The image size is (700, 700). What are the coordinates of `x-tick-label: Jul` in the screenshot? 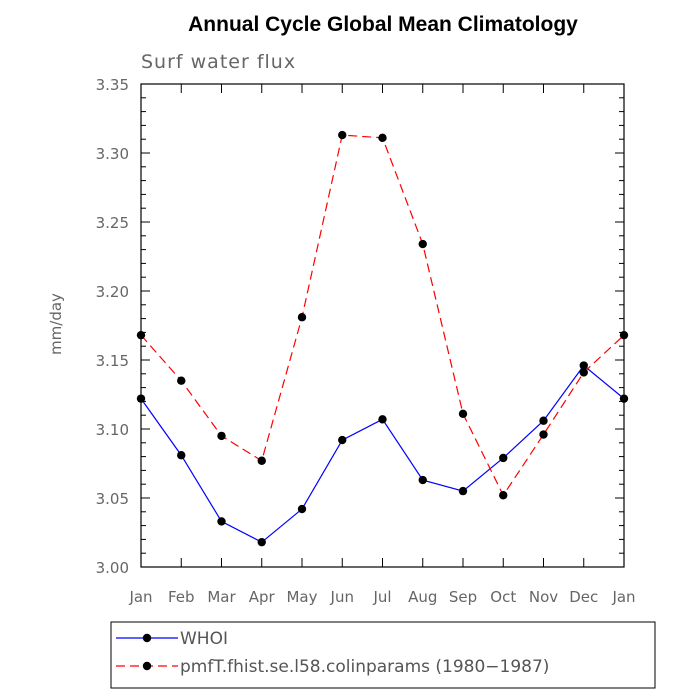 It's located at (381, 597).